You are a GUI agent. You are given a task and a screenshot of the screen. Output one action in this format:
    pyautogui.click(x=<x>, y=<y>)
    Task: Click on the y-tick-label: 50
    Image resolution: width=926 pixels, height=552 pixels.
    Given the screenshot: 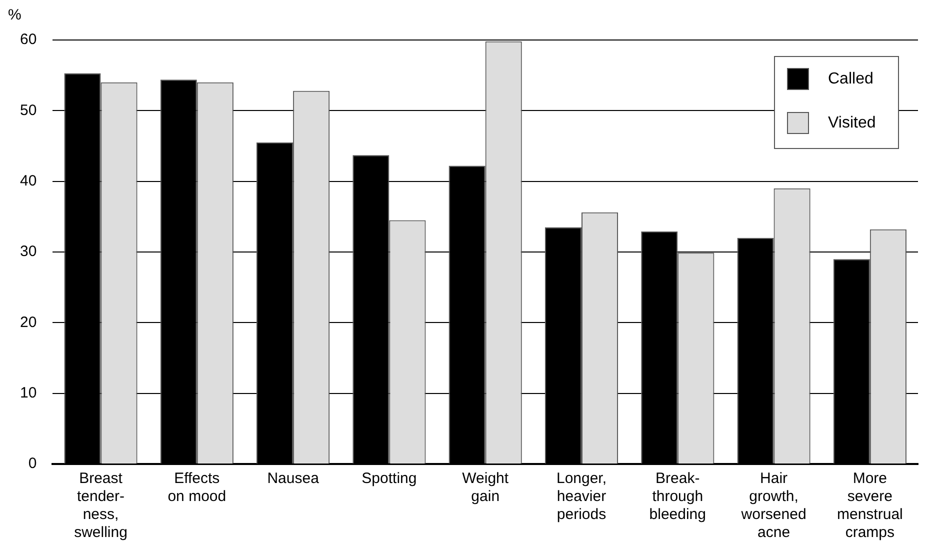 What is the action you would take?
    pyautogui.click(x=28, y=110)
    